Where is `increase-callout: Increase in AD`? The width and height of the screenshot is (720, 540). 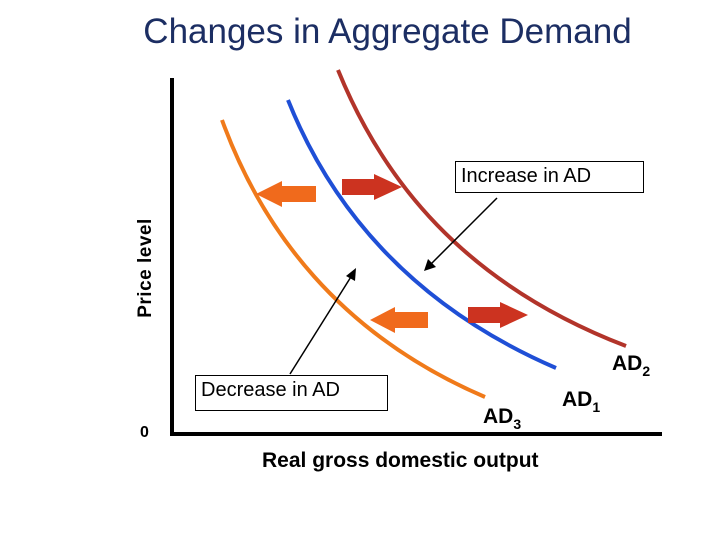
increase-callout: Increase in AD is located at coordinates (549, 177).